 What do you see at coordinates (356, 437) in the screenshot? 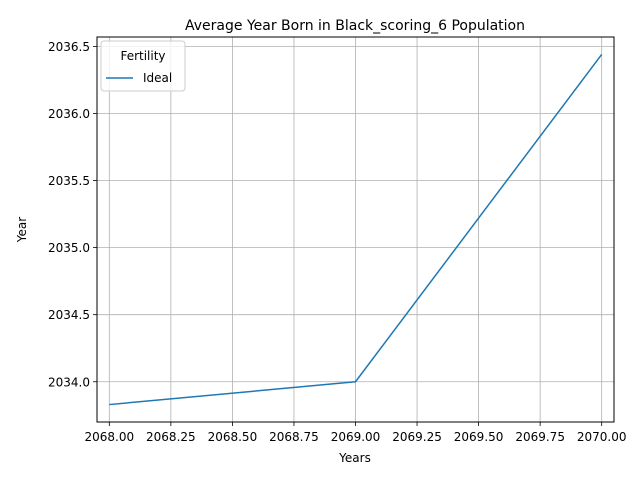
I see `x-tick-label: 2069.00` at bounding box center [356, 437].